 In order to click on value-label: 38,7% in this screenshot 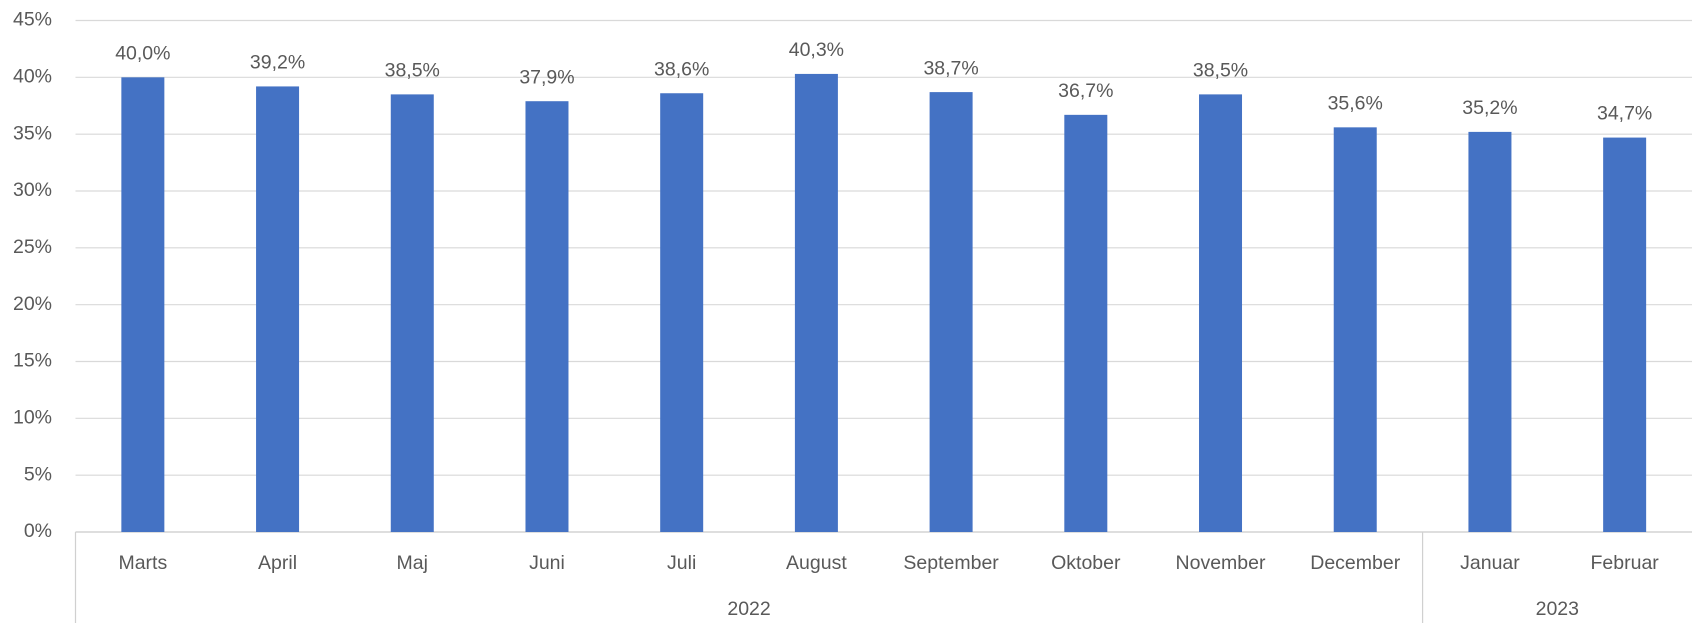, I will do `click(950, 68)`.